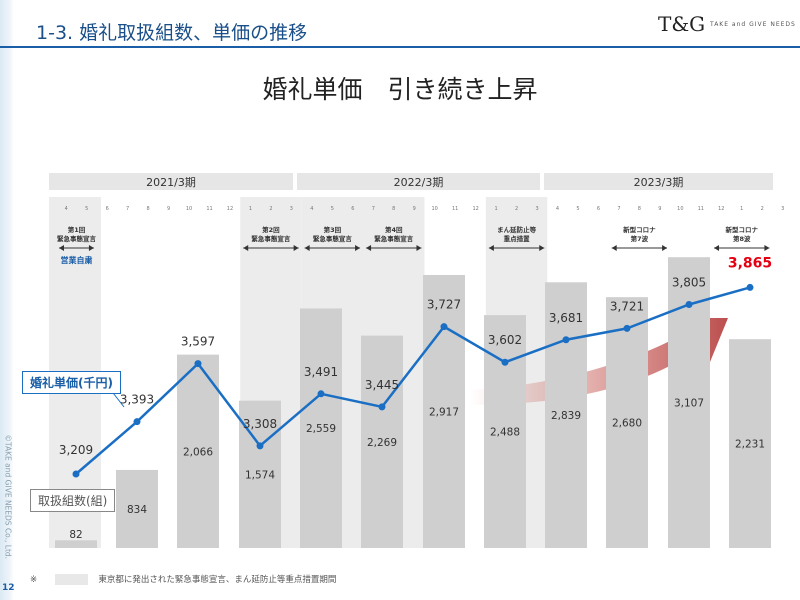 Image resolution: width=800 pixels, height=600 pixels. What do you see at coordinates (689, 404) in the screenshot?
I see `count-bar-label: 3,107` at bounding box center [689, 404].